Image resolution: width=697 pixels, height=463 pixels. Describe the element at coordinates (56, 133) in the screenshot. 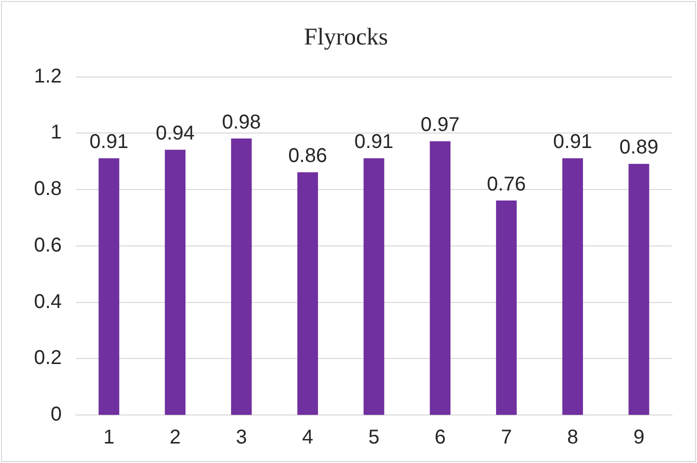

I see `y-tick-label: 1` at that location.